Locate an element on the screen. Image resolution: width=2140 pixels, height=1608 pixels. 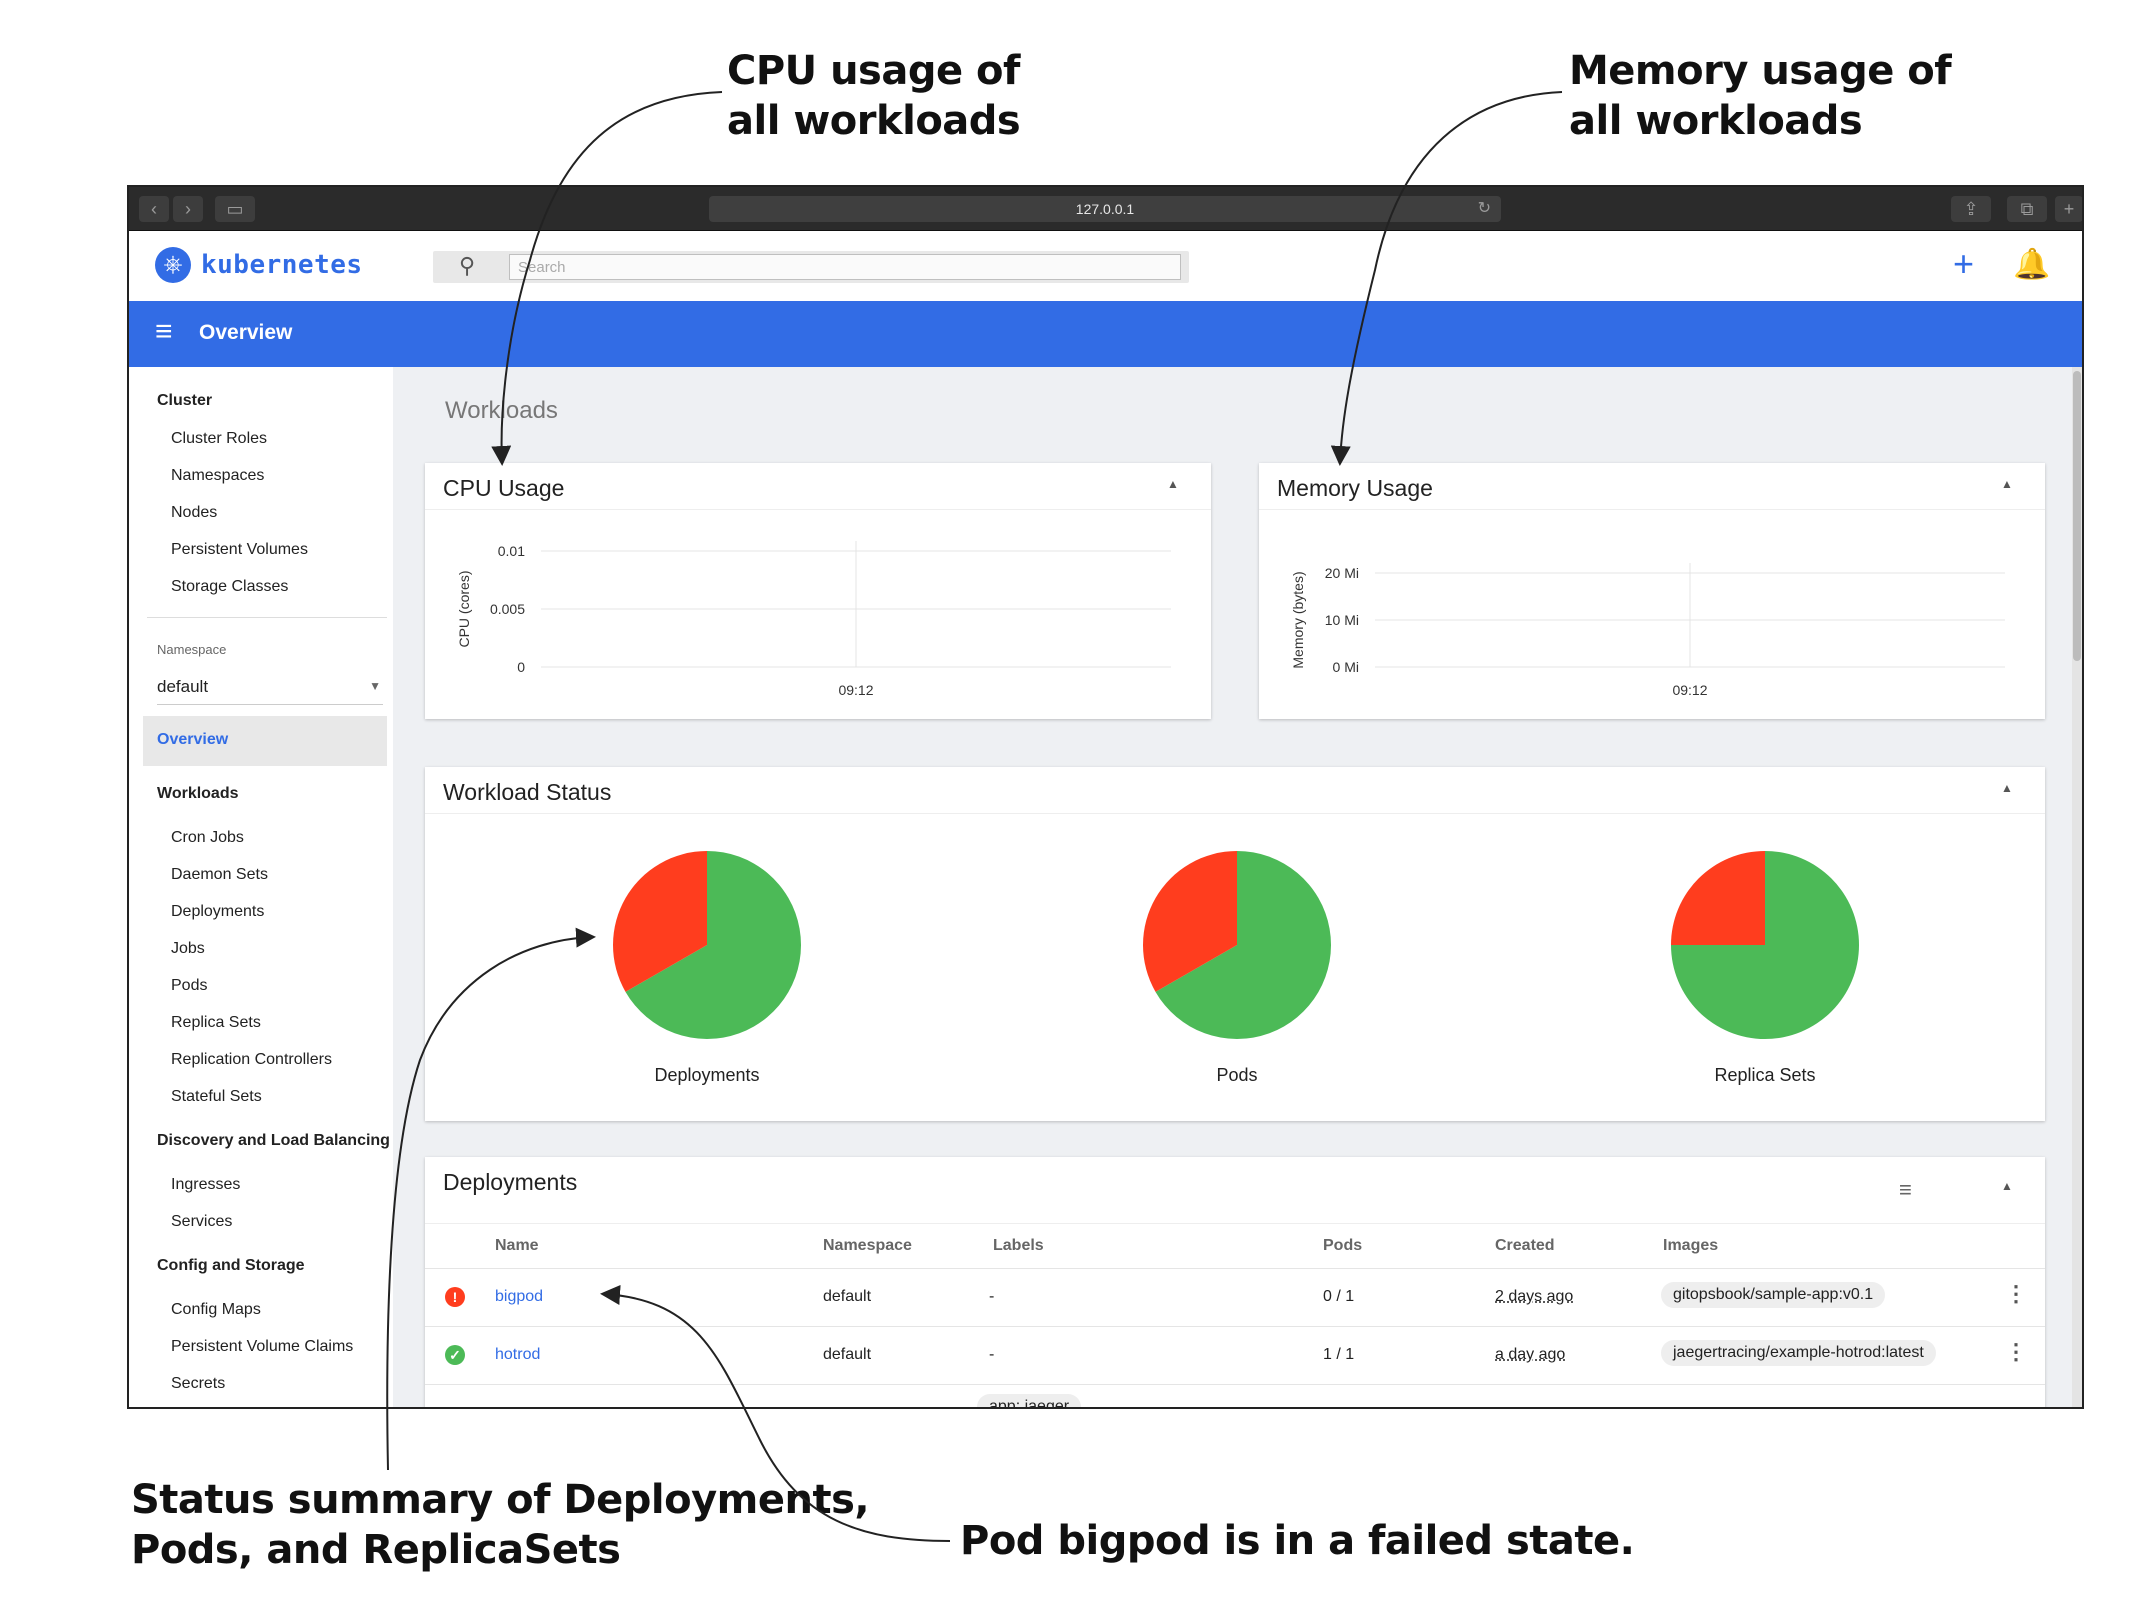
search-icon: ⚲ is located at coordinates (467, 265).